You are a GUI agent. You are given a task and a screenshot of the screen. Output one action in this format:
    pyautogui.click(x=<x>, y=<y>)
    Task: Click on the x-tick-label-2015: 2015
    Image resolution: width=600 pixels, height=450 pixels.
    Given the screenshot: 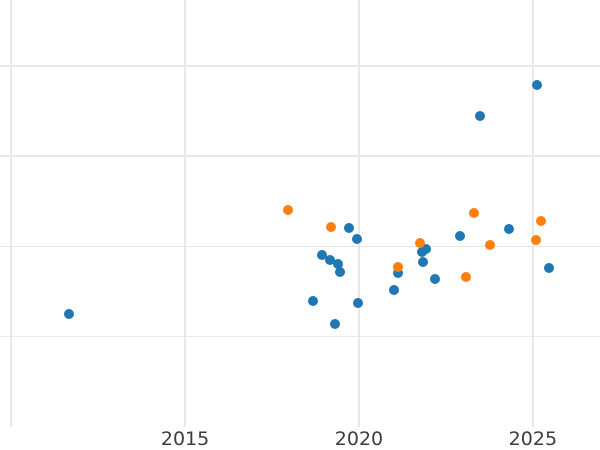 What is the action you would take?
    pyautogui.click(x=185, y=439)
    